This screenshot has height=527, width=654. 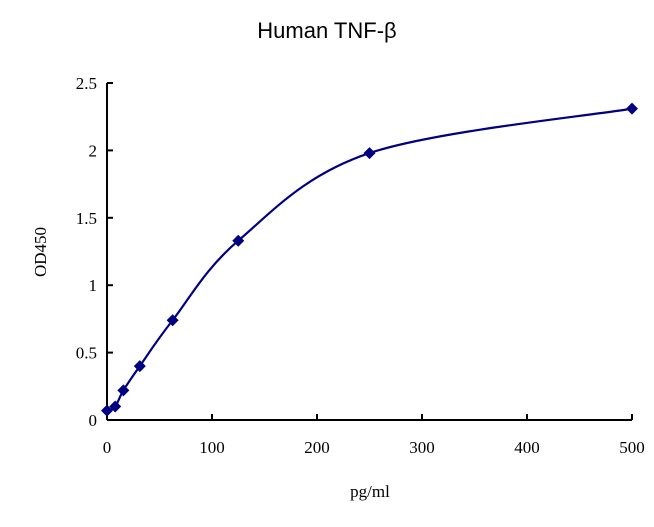 What do you see at coordinates (93, 285) in the screenshot?
I see `y-tick-label: 1` at bounding box center [93, 285].